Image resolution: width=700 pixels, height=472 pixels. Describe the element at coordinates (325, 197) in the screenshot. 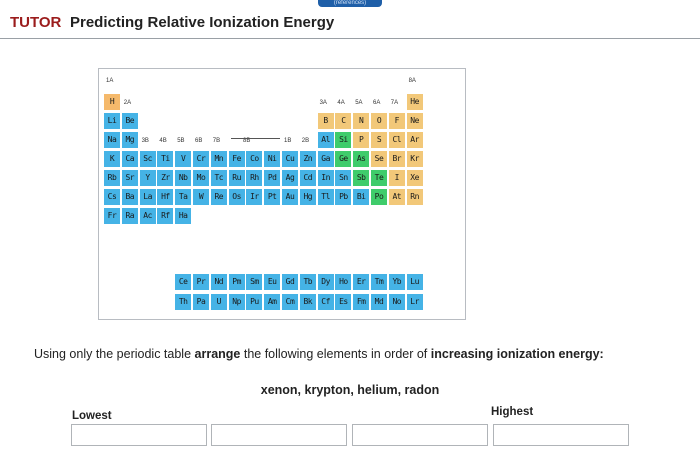

I see `element-tl: Tl` at that location.